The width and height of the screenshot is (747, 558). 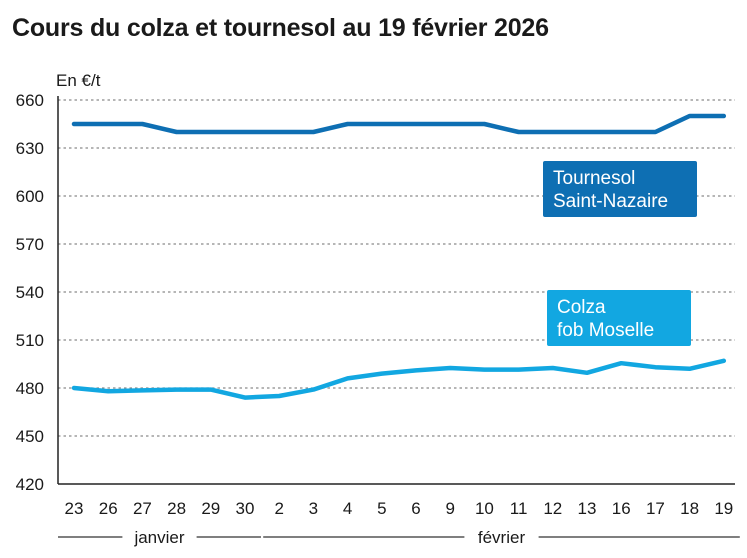 I want to click on y-axis-unit-label: En €/t, so click(x=78, y=80).